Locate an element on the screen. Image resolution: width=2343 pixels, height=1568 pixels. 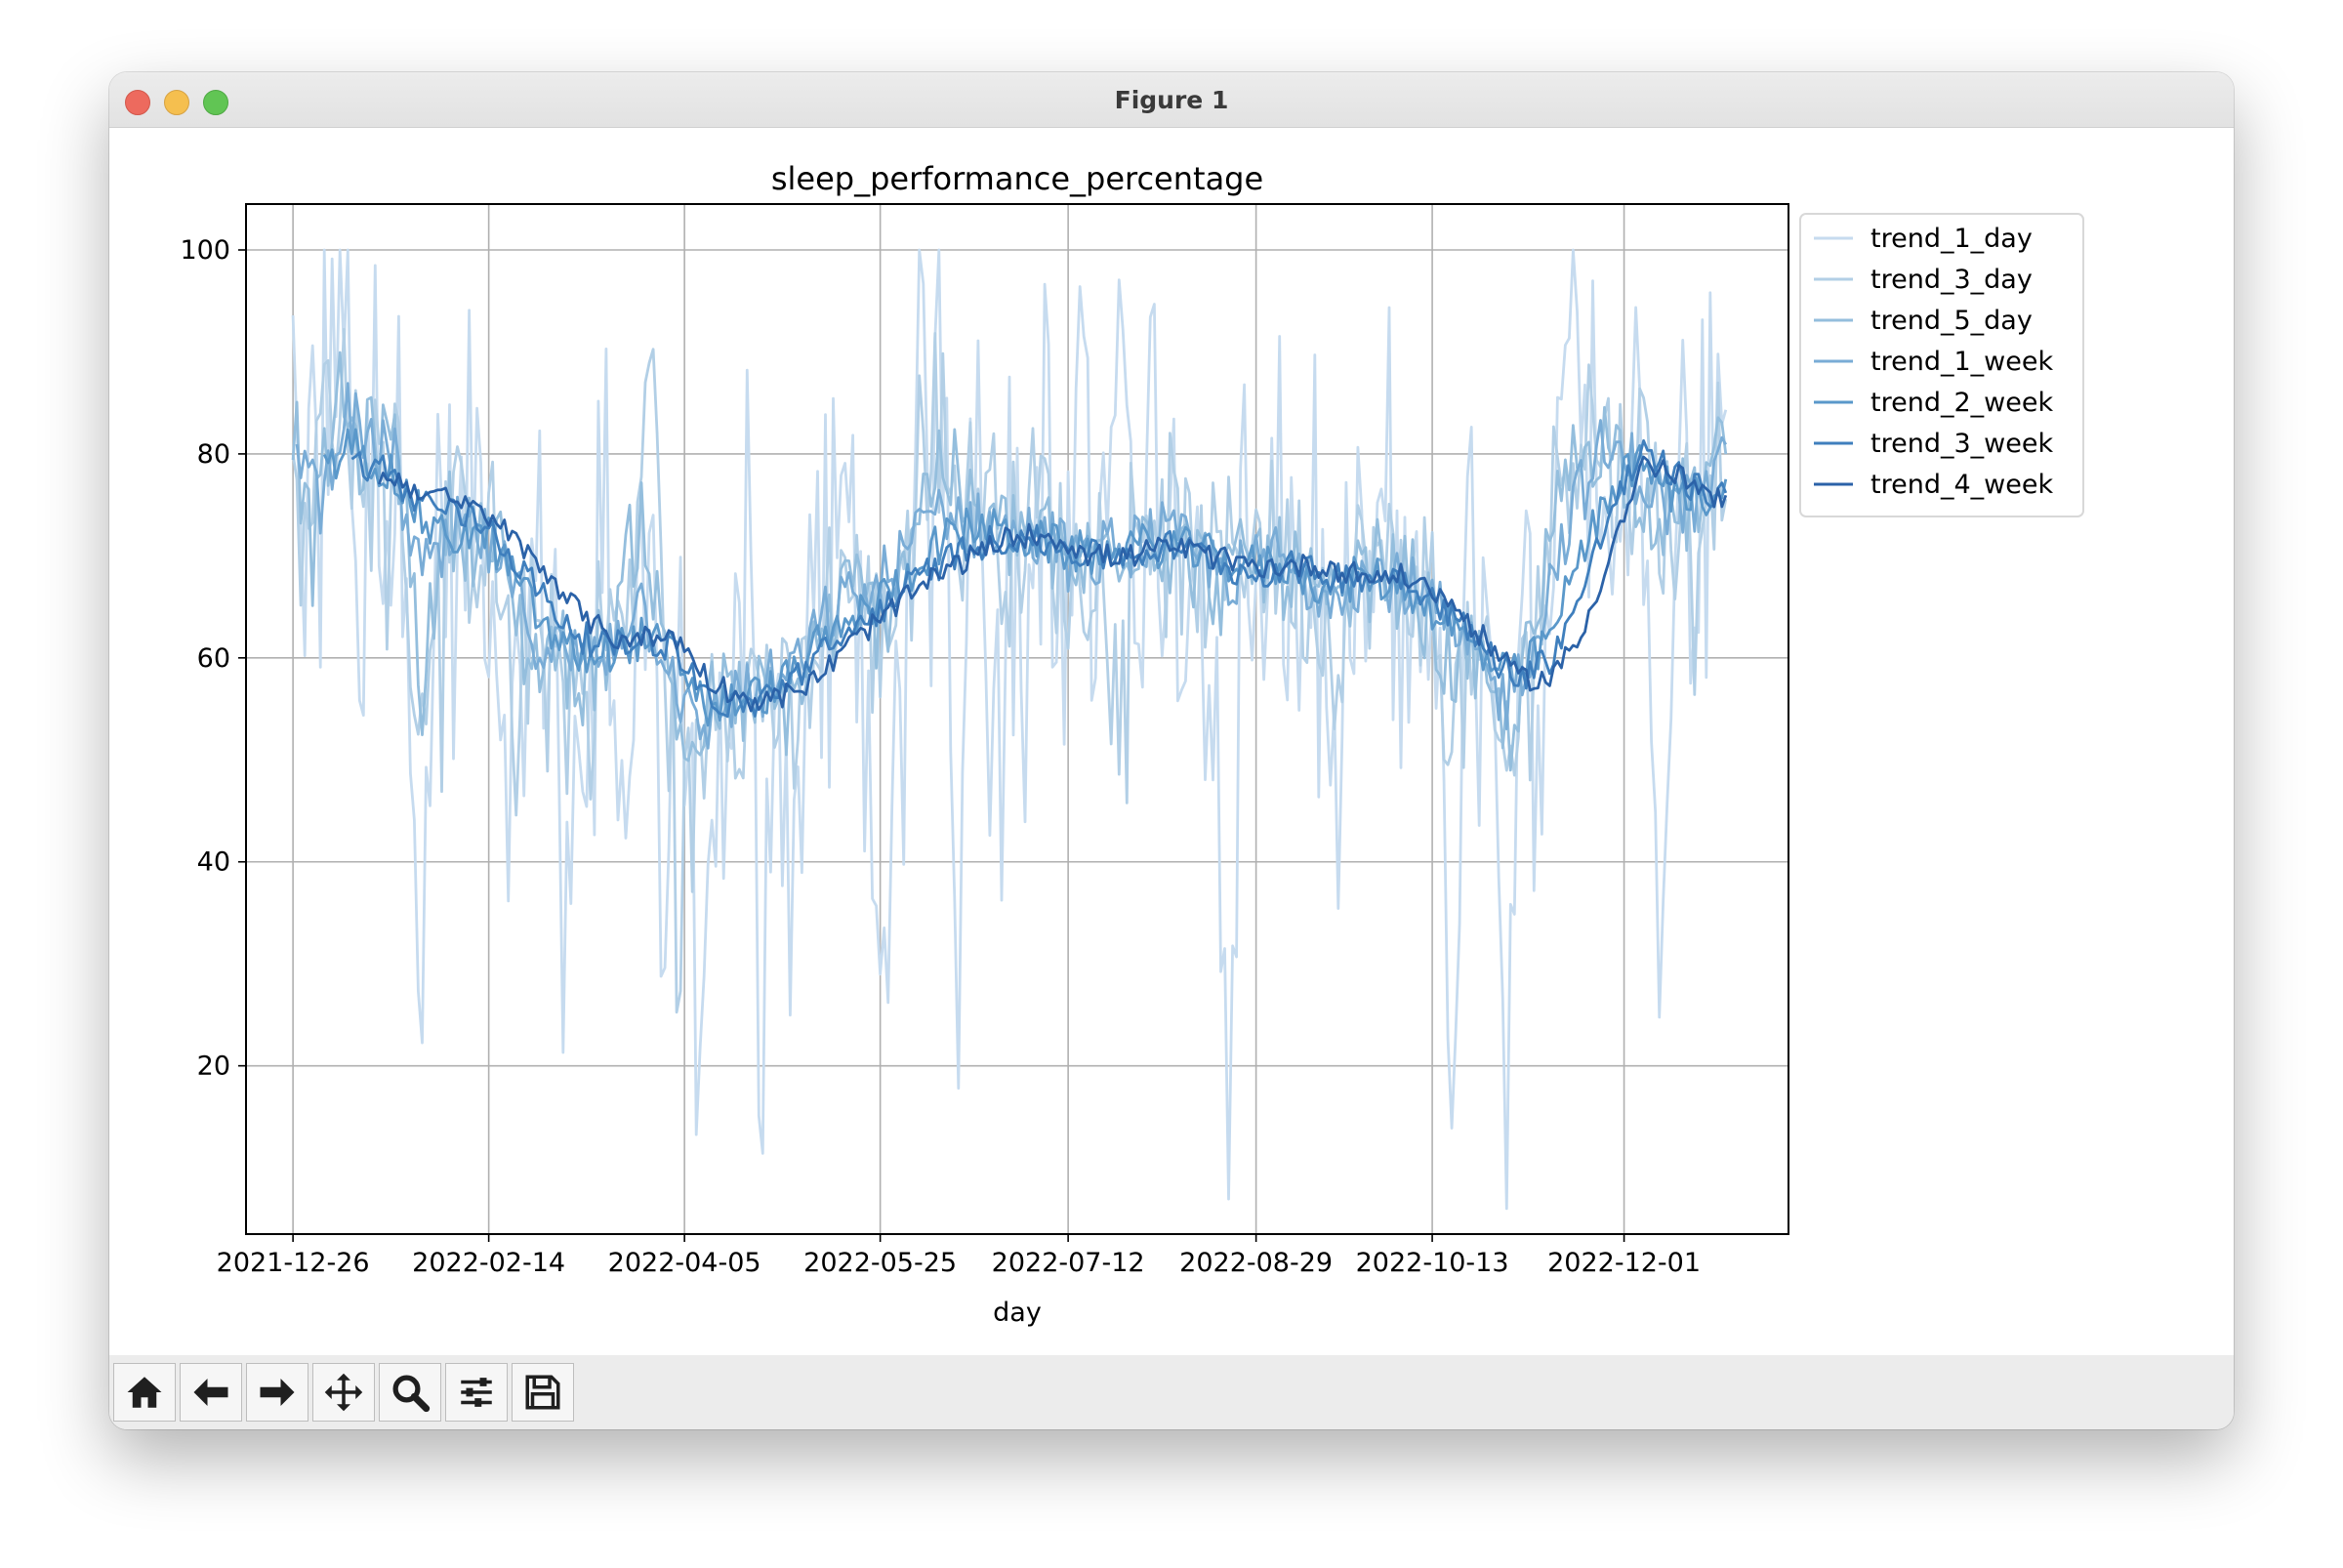
legend-label: trend_3_day is located at coordinates (1951, 280).